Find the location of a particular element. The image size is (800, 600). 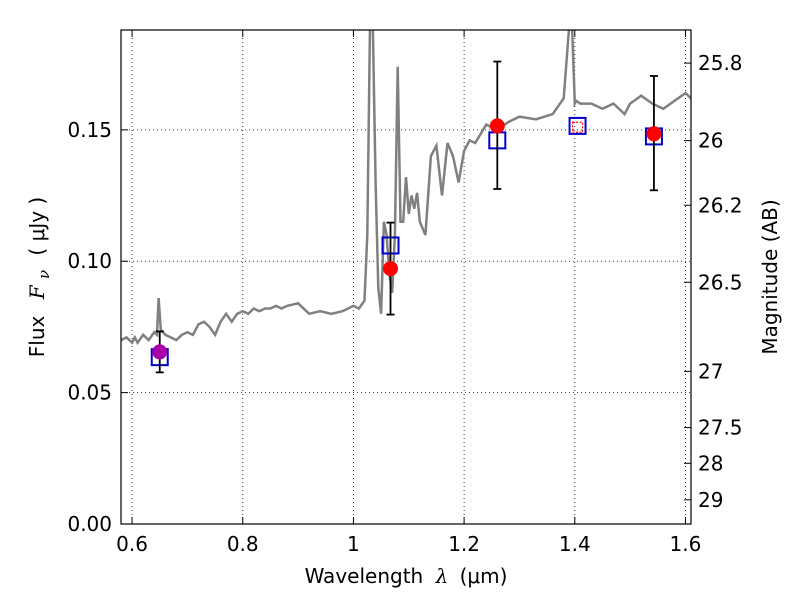

y2-tick-label-4: 27 is located at coordinates (710, 371).